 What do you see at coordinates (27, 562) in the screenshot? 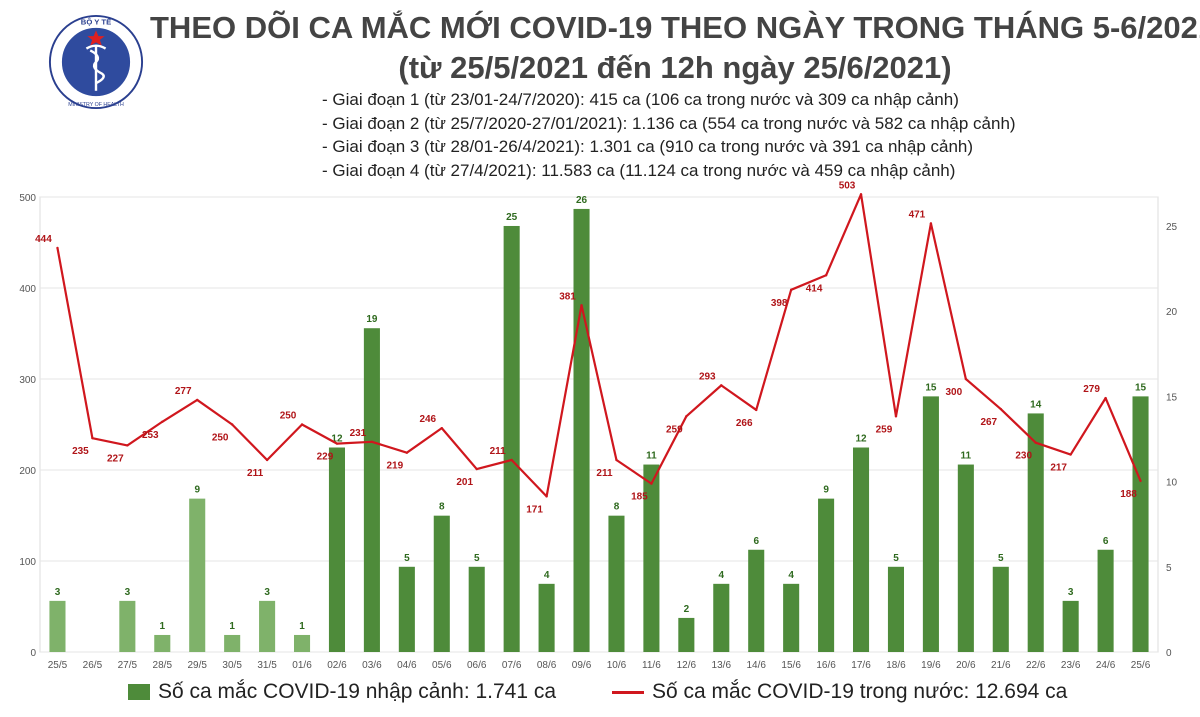
I see `y-left-tick-label: 100` at bounding box center [27, 562].